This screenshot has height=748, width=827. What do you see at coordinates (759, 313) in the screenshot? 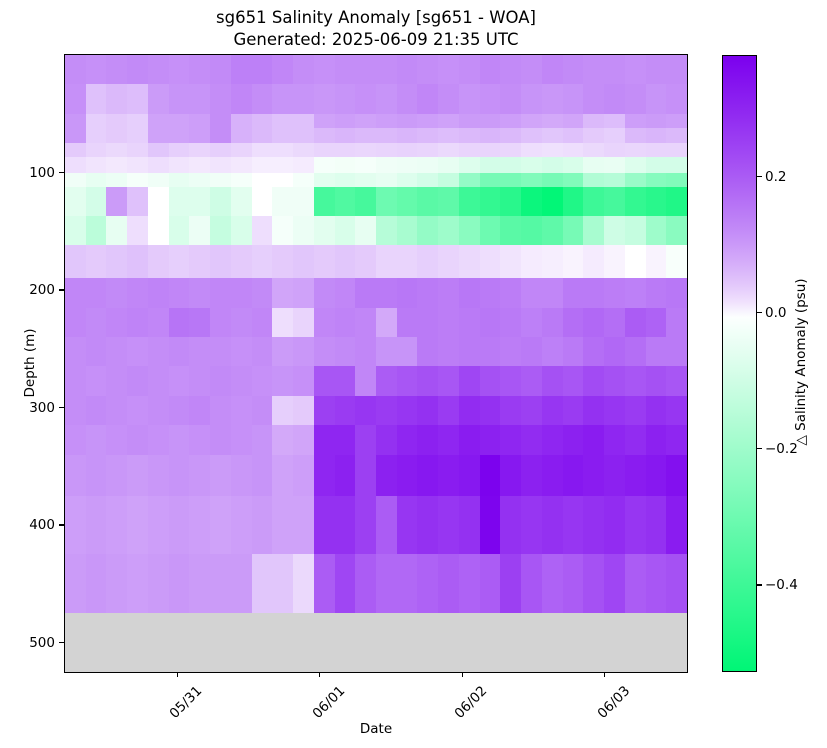
I see `axis-tick` at bounding box center [759, 313].